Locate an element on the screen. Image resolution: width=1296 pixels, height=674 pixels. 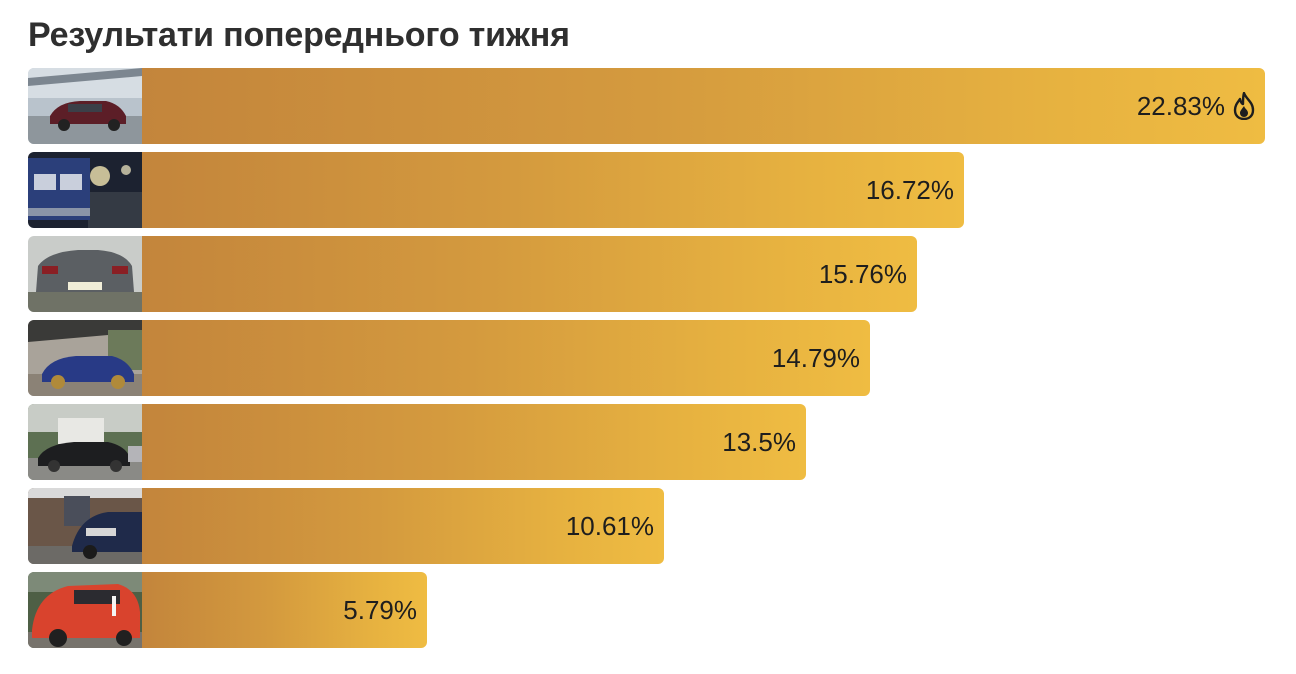
bar-row: 16.72% is located at coordinates (496, 190).